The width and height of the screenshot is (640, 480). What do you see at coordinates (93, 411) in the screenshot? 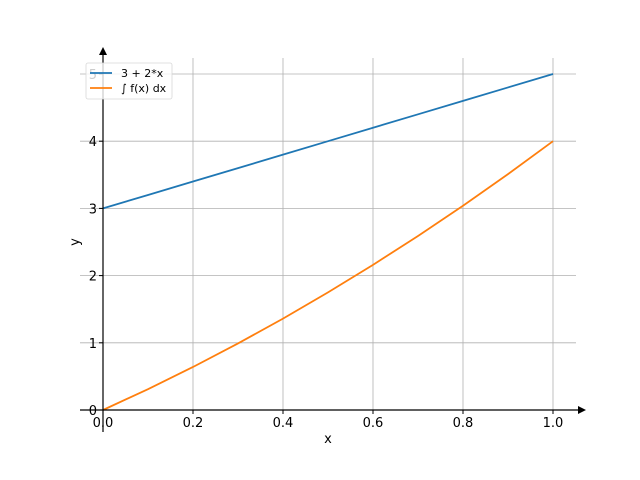
I see `y-tick-label-0: 0` at bounding box center [93, 411].